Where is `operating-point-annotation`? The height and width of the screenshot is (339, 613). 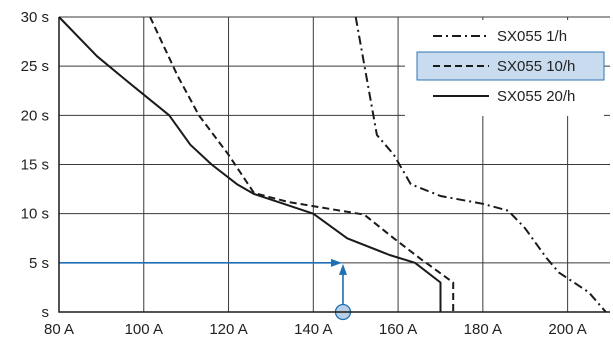
operating-point-annotation is located at coordinates (205, 289).